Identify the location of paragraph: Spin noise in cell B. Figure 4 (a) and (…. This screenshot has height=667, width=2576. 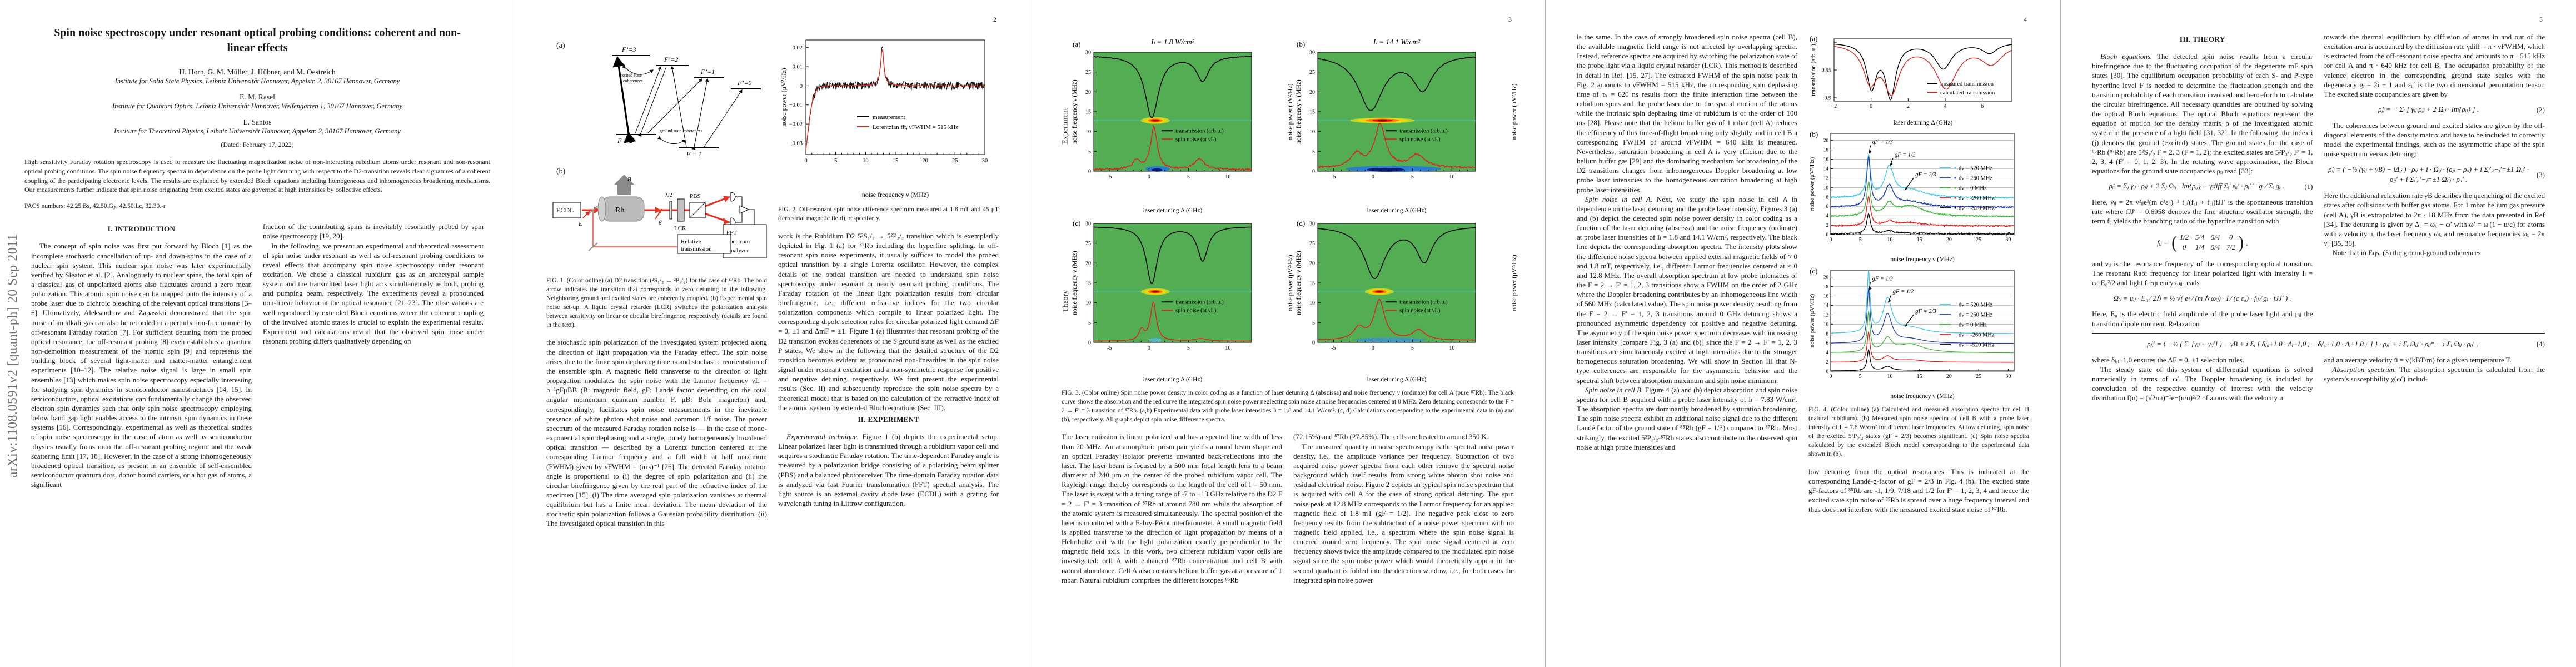
(1687, 418).